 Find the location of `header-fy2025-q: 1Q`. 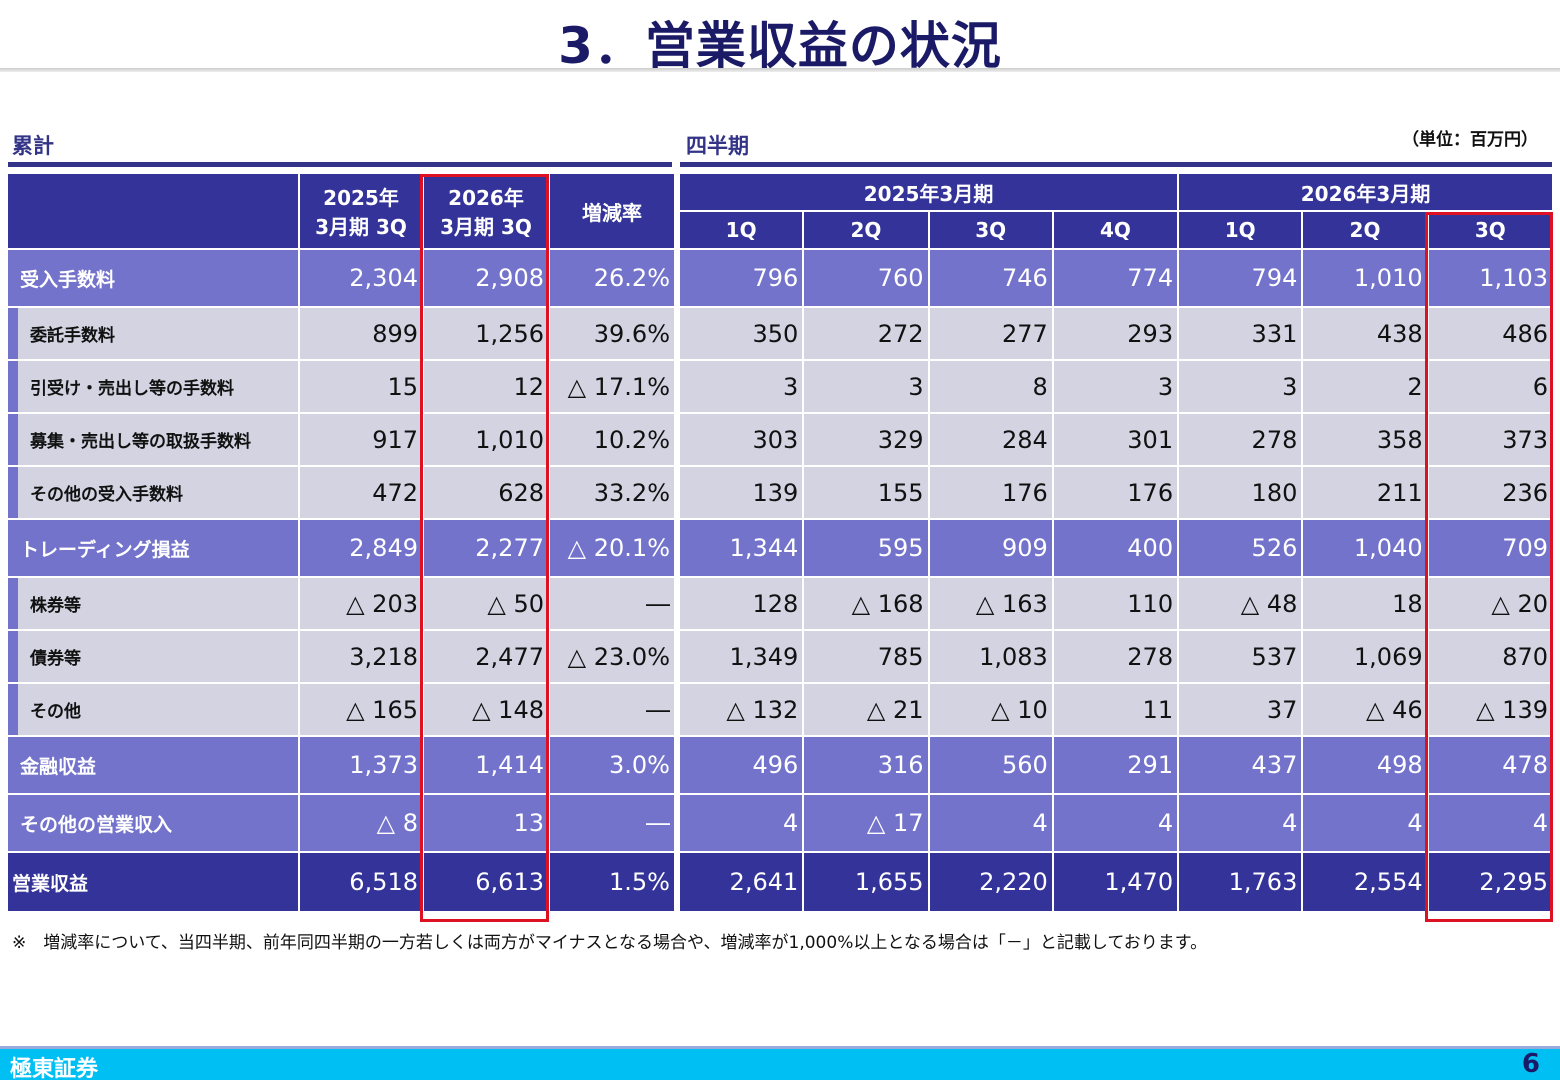

header-fy2025-q: 1Q is located at coordinates (741, 231).